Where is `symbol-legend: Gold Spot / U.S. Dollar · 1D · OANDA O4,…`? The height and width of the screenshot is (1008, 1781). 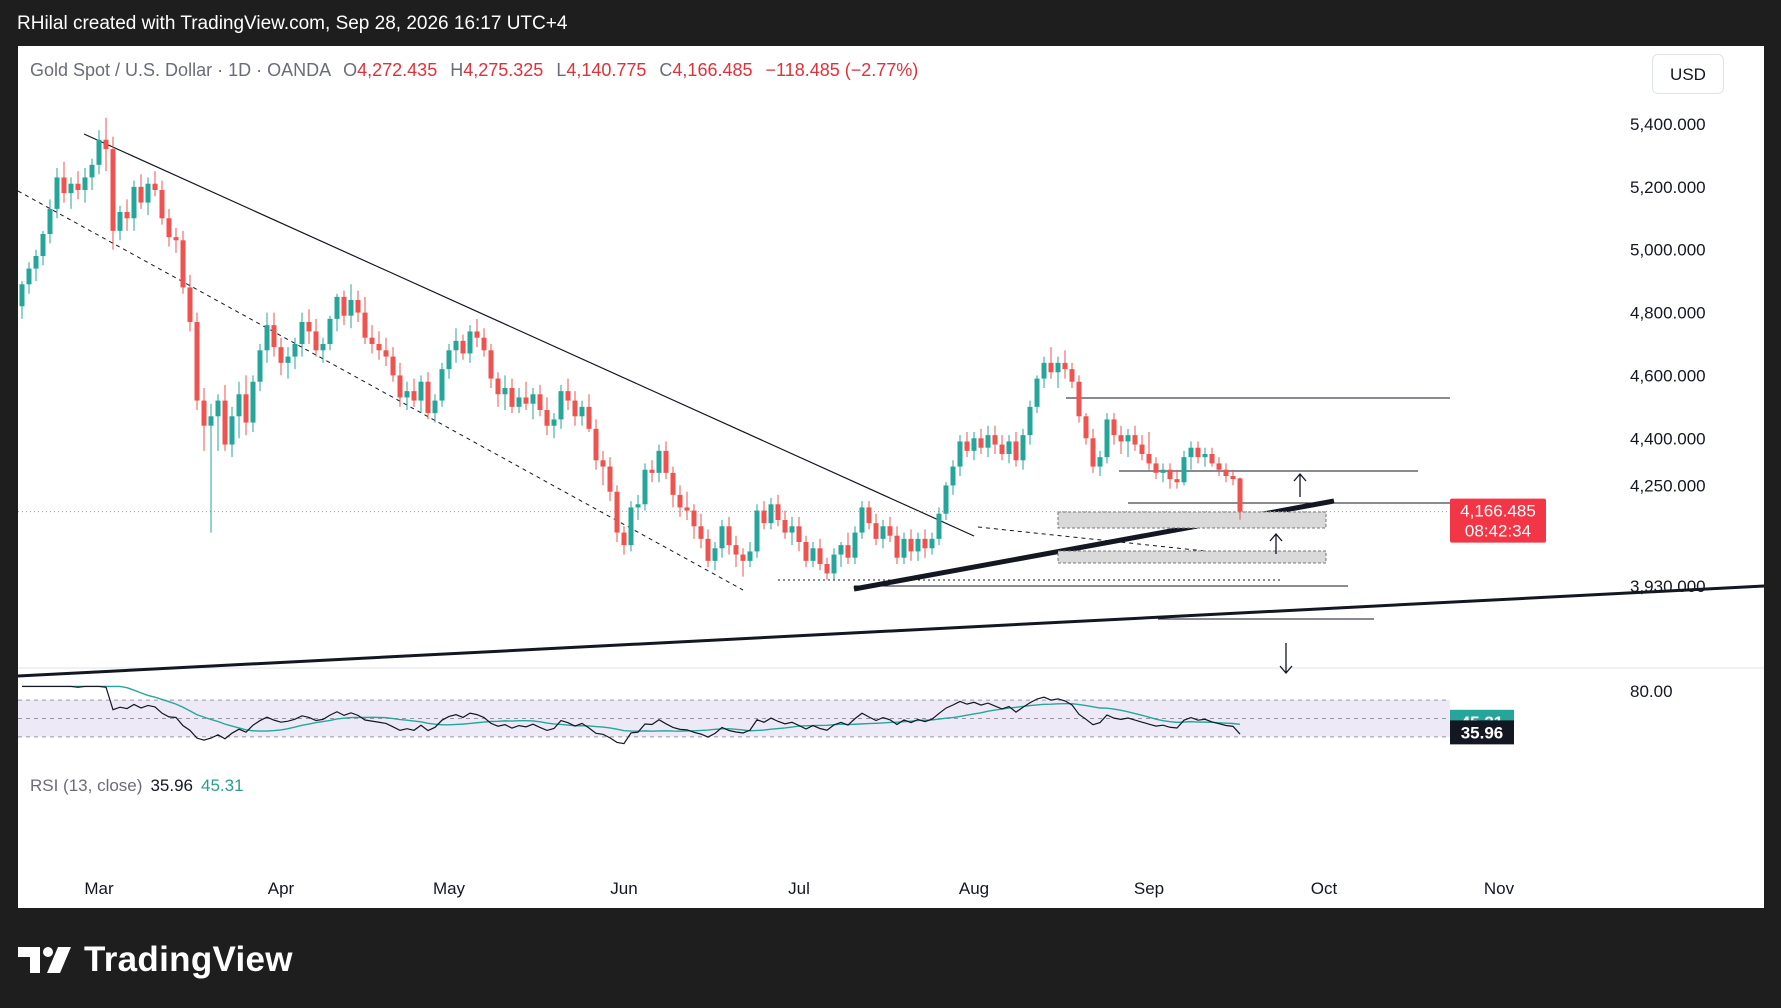 symbol-legend: Gold Spot / U.S. Dollar · 1D · OANDA O4,… is located at coordinates (474, 70).